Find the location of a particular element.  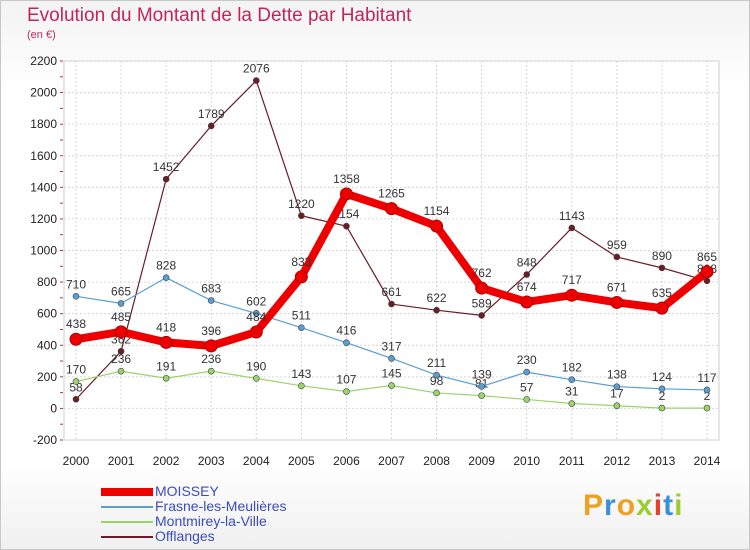

x-tick-label: 2004 is located at coordinates (256, 461).